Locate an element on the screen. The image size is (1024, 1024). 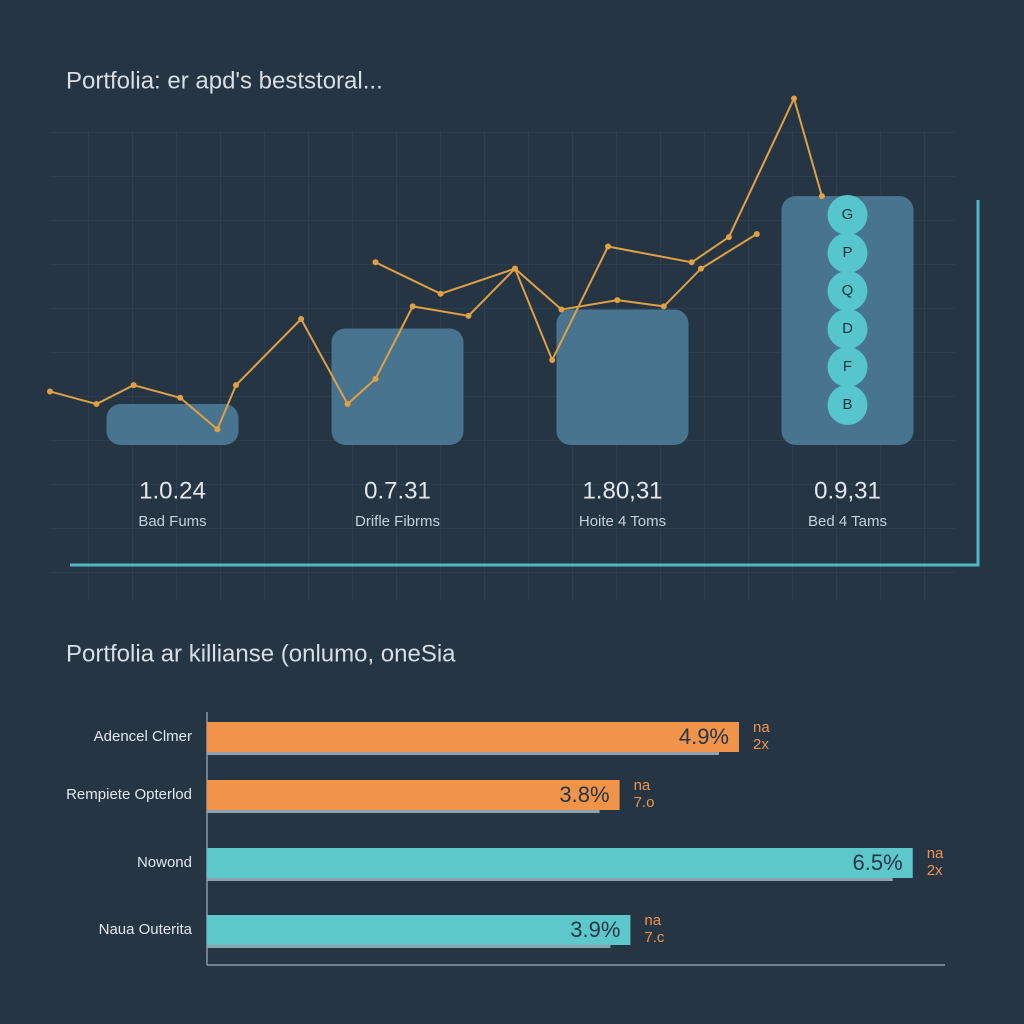
bubble-label: G is located at coordinates (848, 214).